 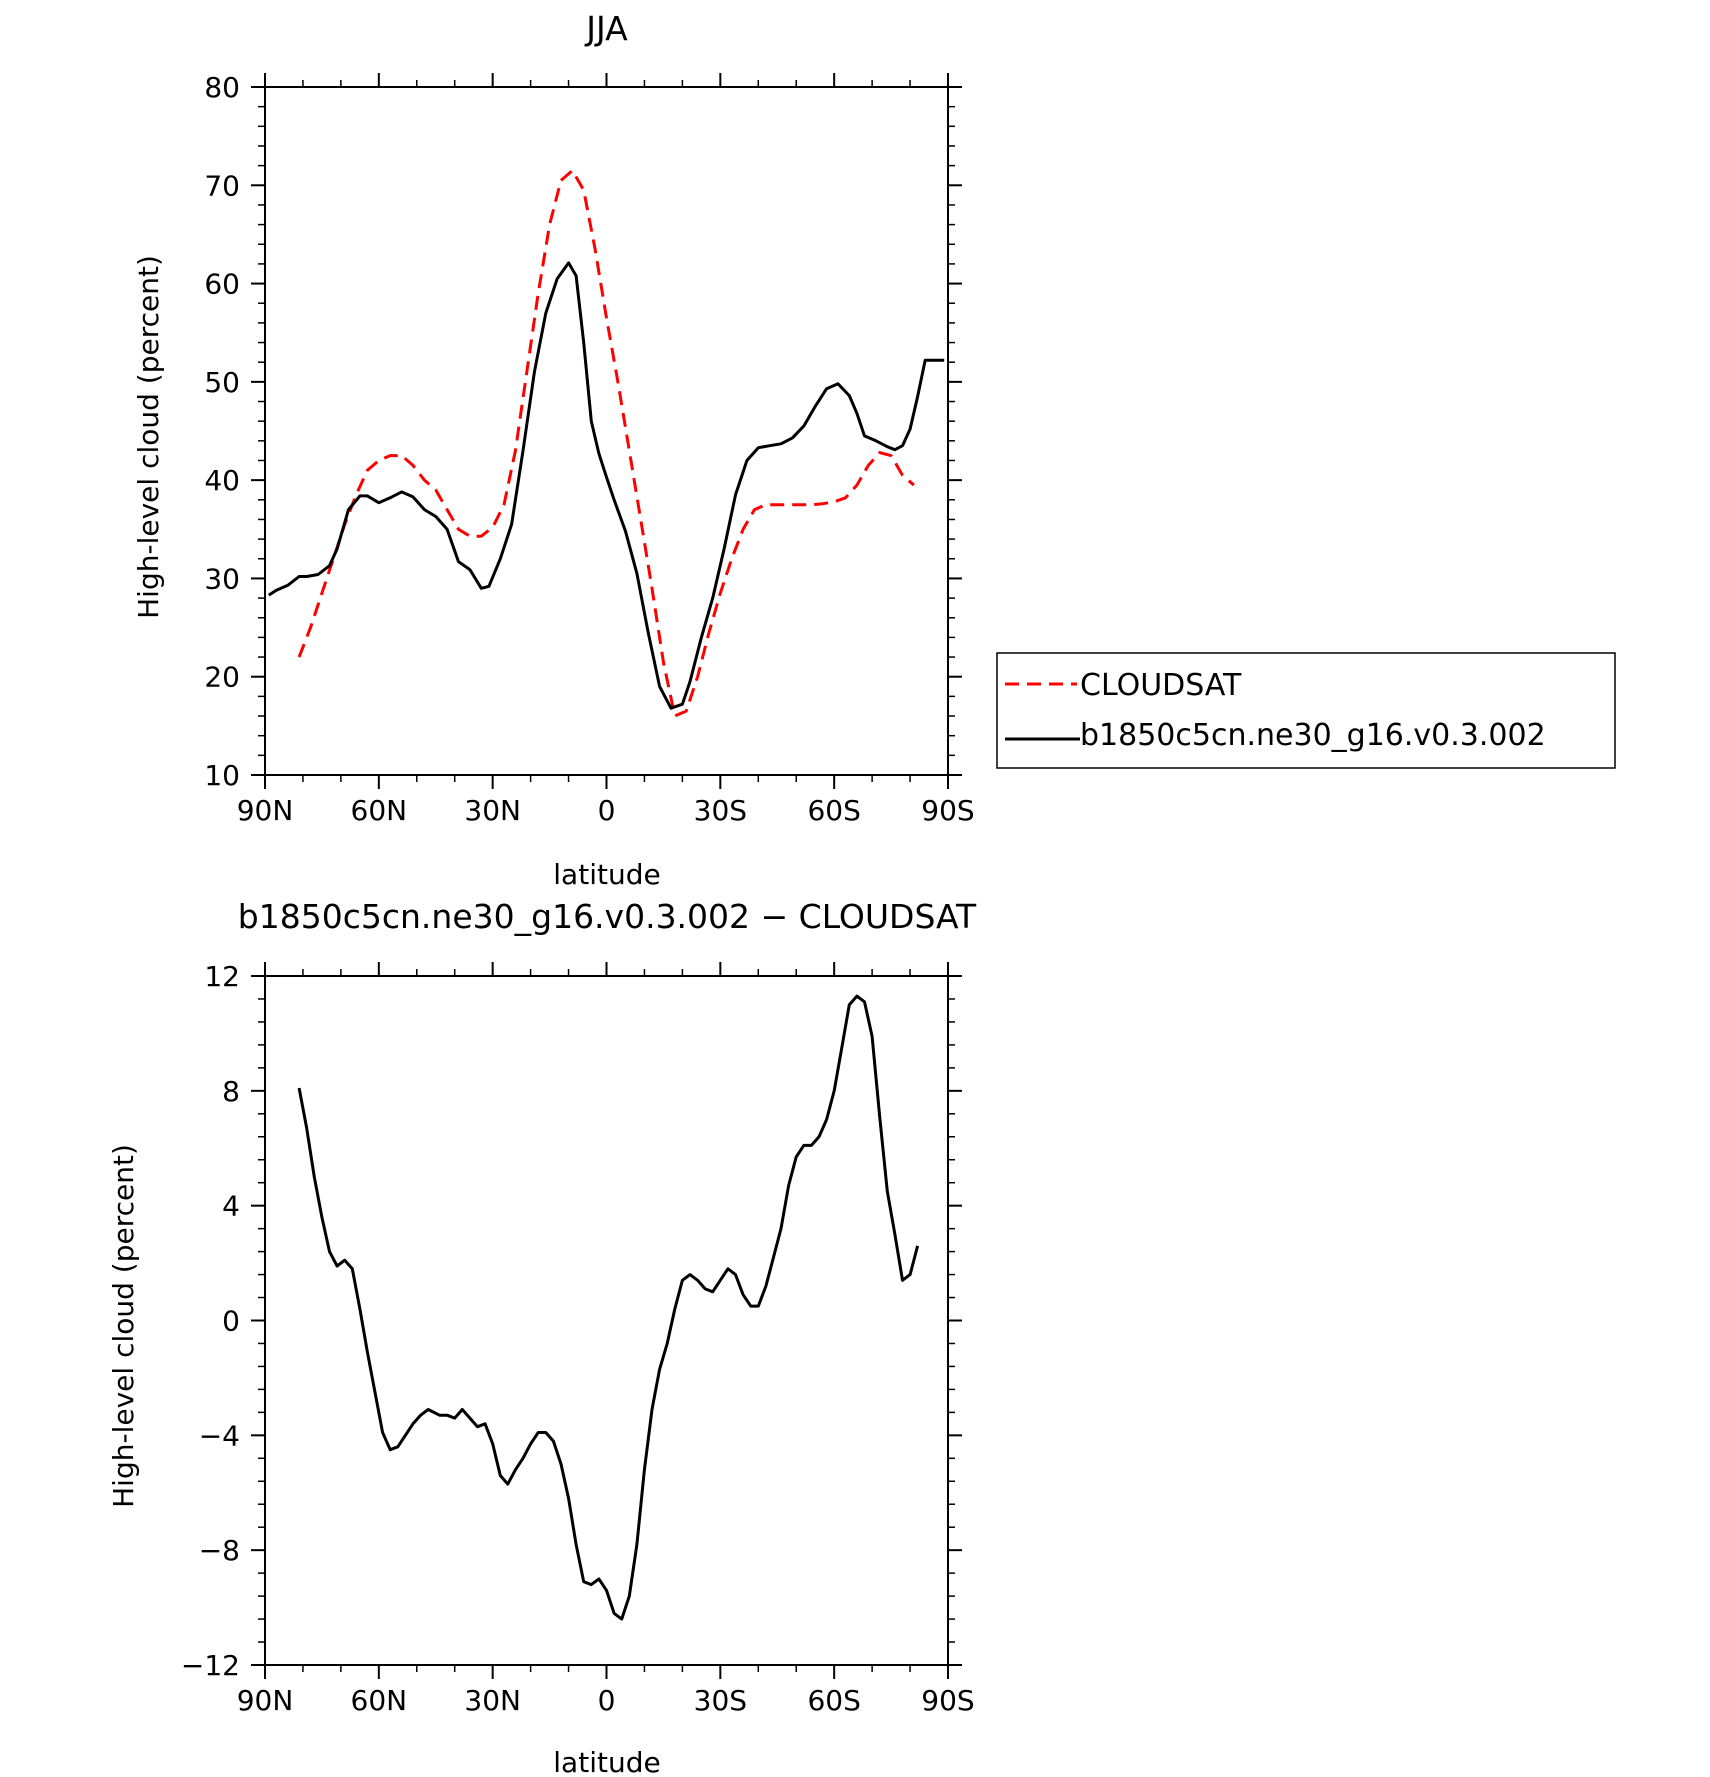 What do you see at coordinates (265, 810) in the screenshot?
I see `top-x-tick-label: 90N` at bounding box center [265, 810].